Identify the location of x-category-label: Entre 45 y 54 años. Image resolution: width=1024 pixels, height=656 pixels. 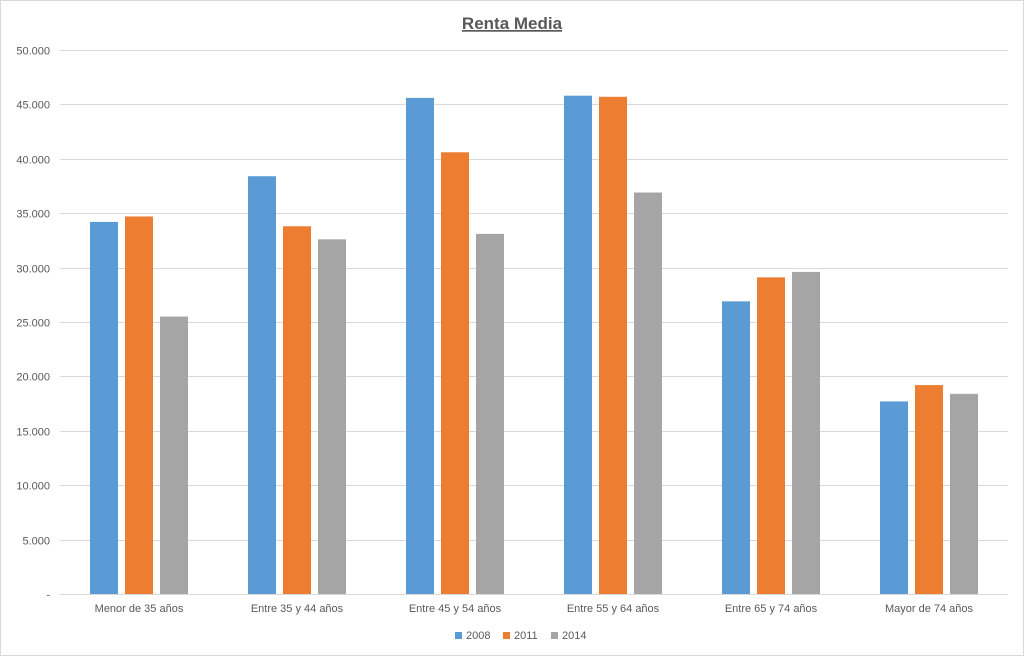
(455, 609).